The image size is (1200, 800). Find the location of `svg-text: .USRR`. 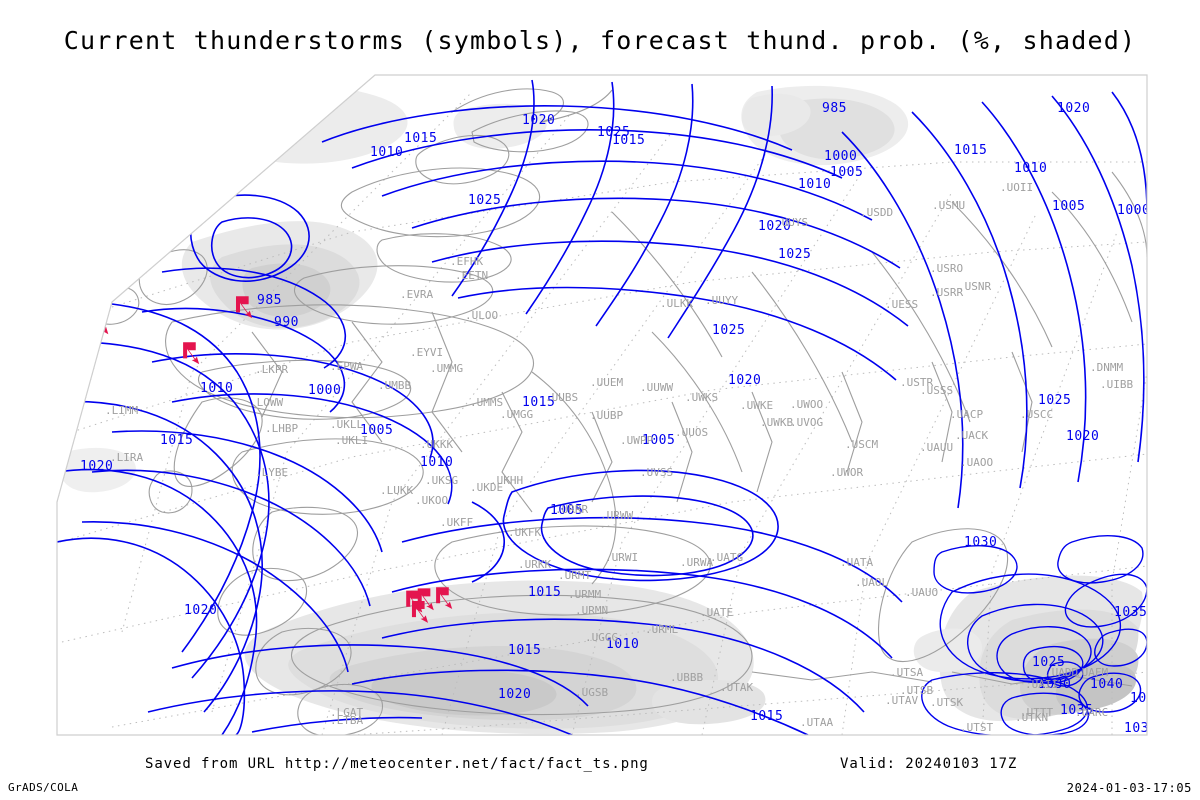

svg-text: .USRR is located at coordinates (946, 292).